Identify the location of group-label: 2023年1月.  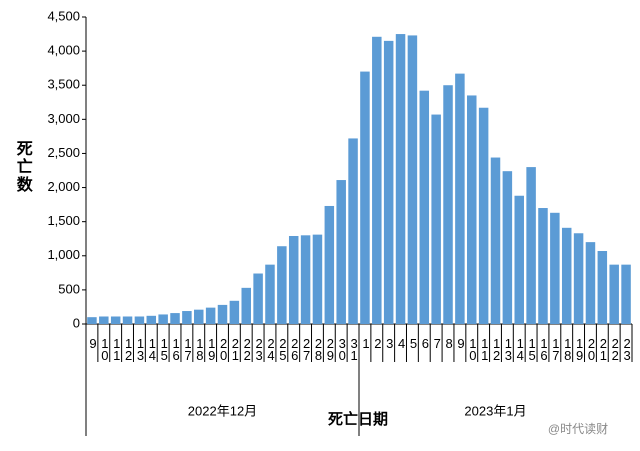
(495, 410).